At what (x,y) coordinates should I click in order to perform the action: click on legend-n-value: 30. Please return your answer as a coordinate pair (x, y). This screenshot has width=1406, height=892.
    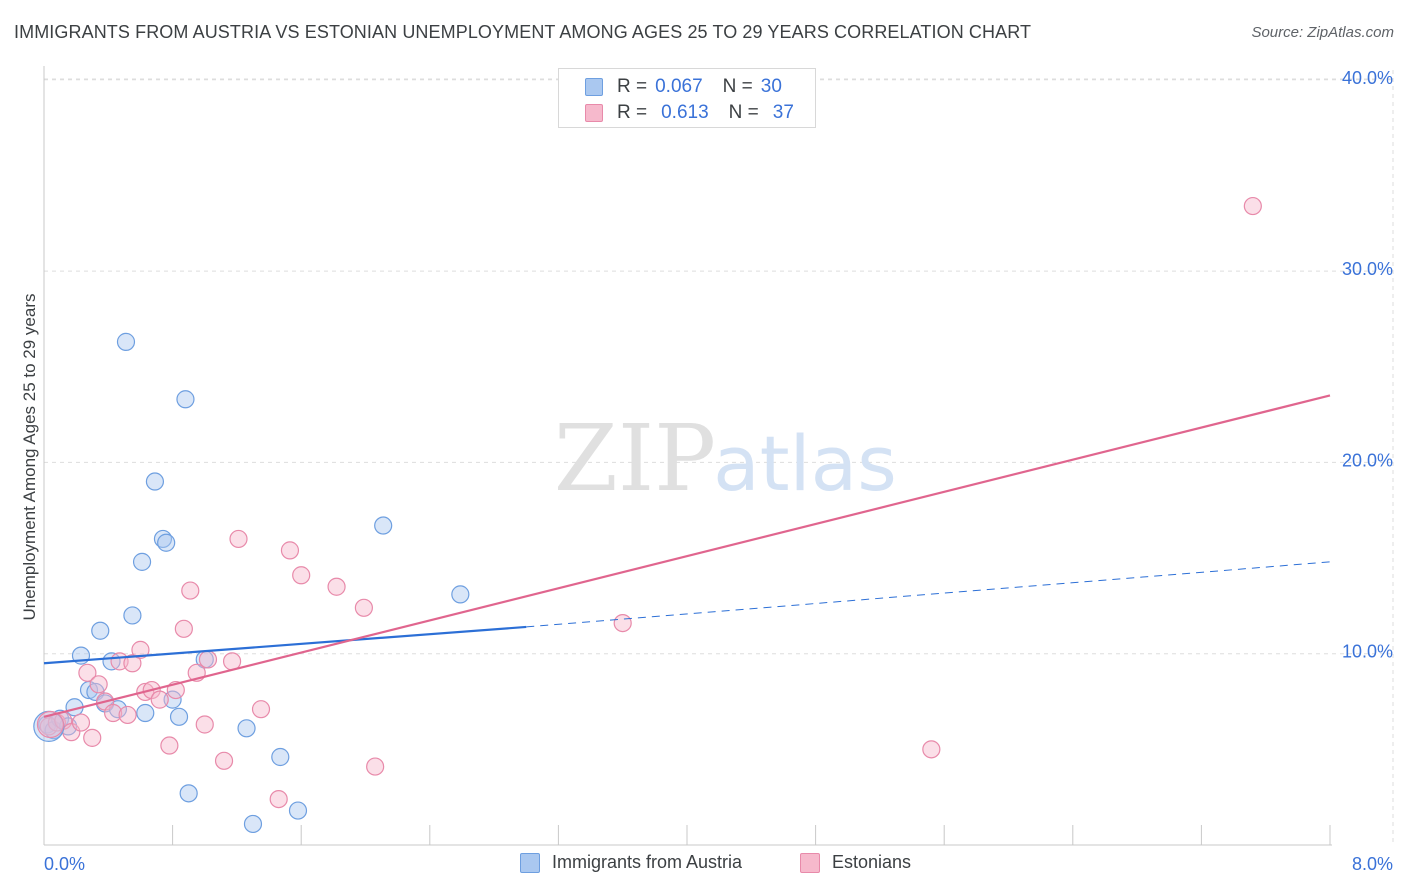
    Looking at the image, I should click on (771, 86).